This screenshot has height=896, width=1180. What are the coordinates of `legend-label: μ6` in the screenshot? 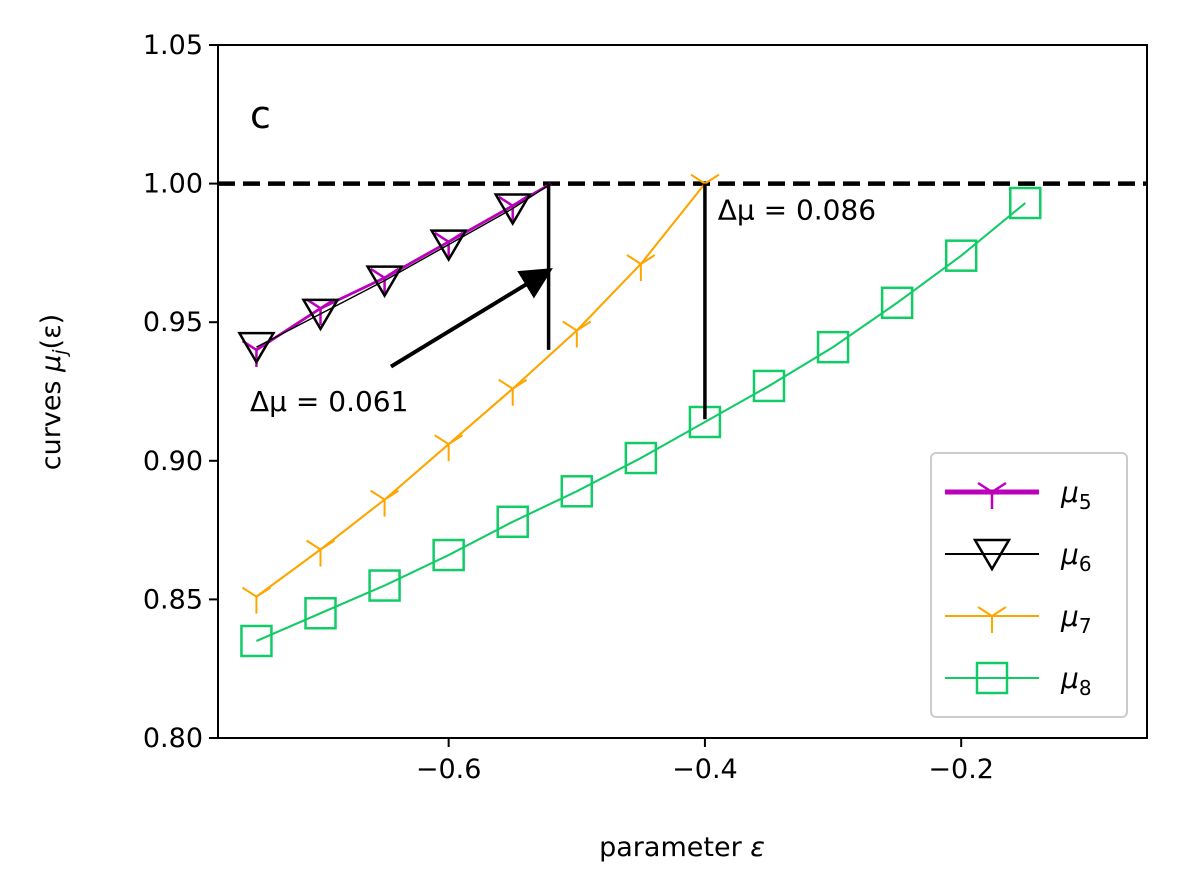 It's located at (1076, 557).